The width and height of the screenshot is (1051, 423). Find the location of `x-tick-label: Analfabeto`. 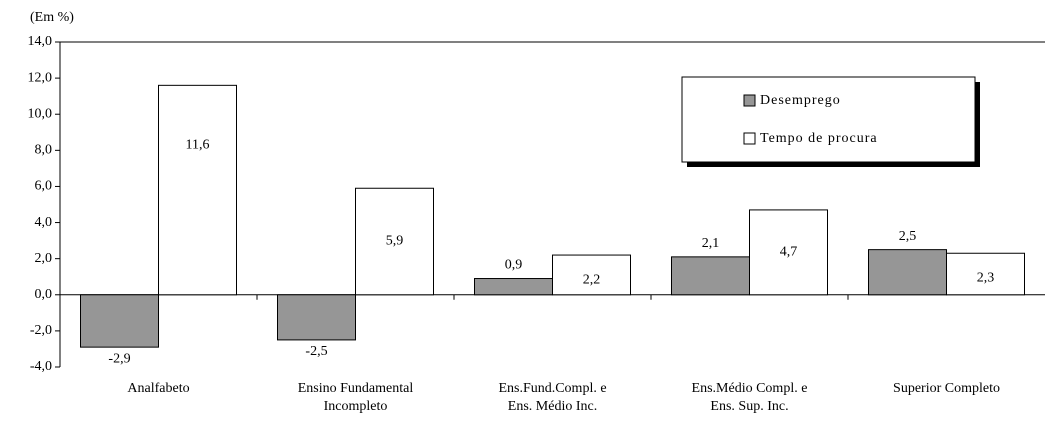

x-tick-label: Analfabeto is located at coordinates (158, 388).